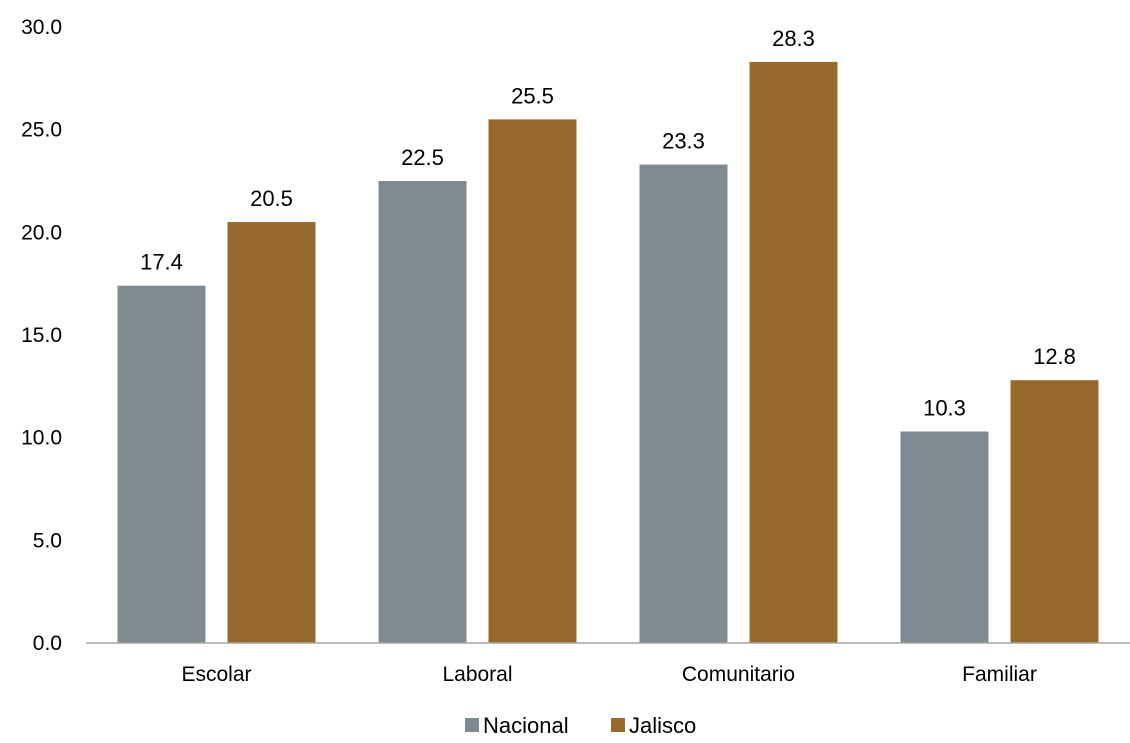  Describe the element at coordinates (271, 433) in the screenshot. I see `bar-jalisco-escolar` at that location.